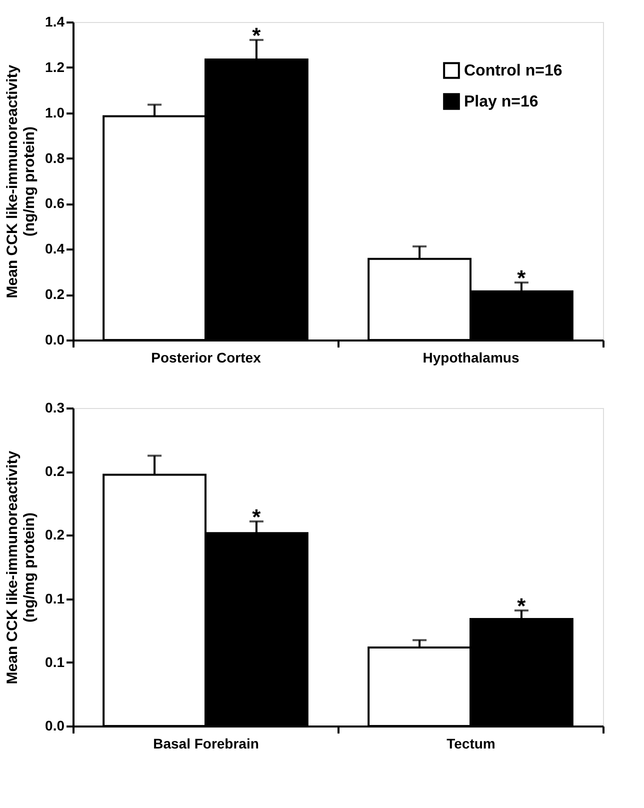  I want to click on legend-label: Play n=16, so click(501, 102).